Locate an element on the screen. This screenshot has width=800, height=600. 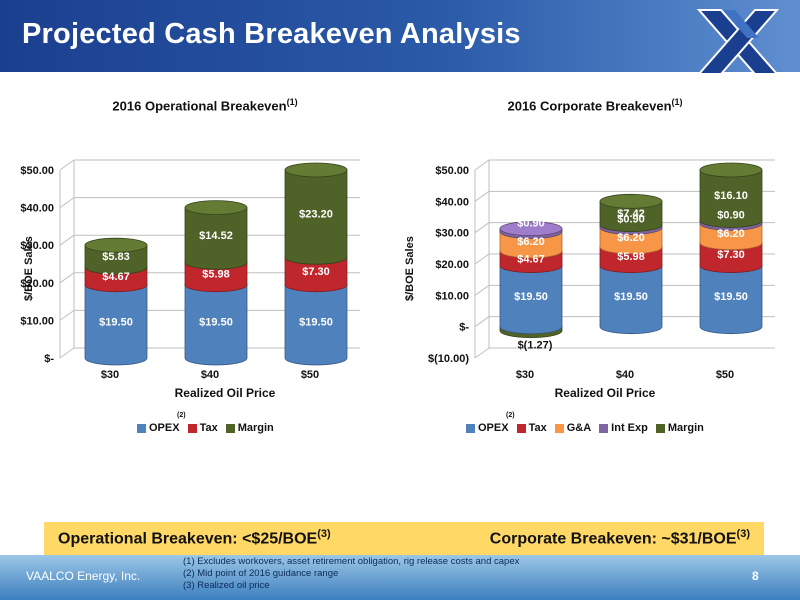
chart1-data-label: $4.67 is located at coordinates (116, 277).